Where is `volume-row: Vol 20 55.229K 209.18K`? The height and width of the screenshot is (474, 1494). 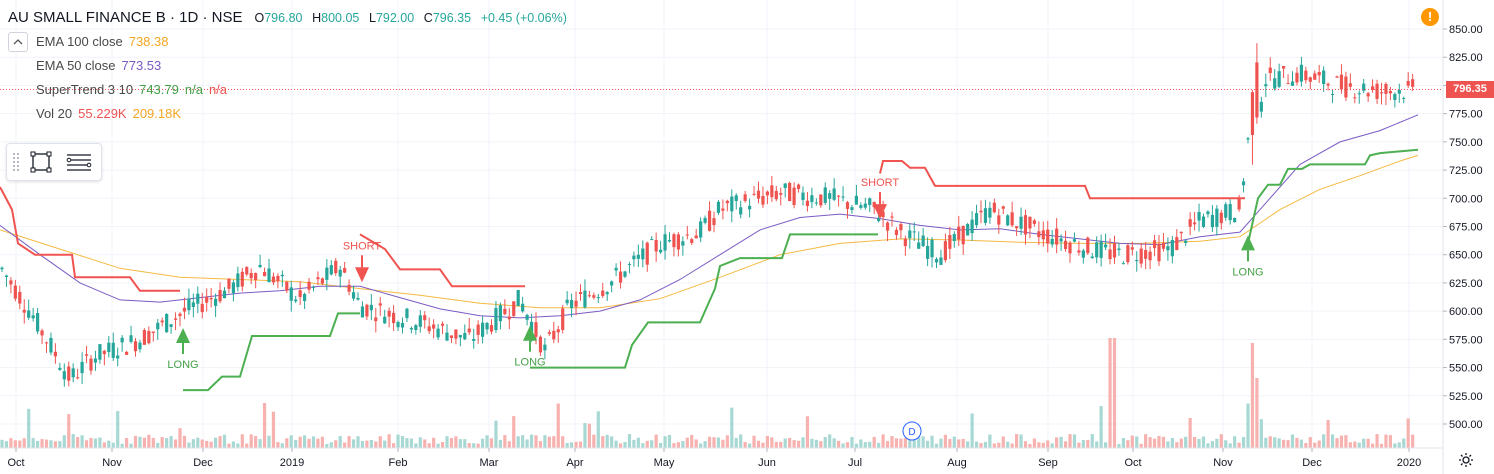
volume-row: Vol 20 55.229K 209.18K is located at coordinates (290, 114).